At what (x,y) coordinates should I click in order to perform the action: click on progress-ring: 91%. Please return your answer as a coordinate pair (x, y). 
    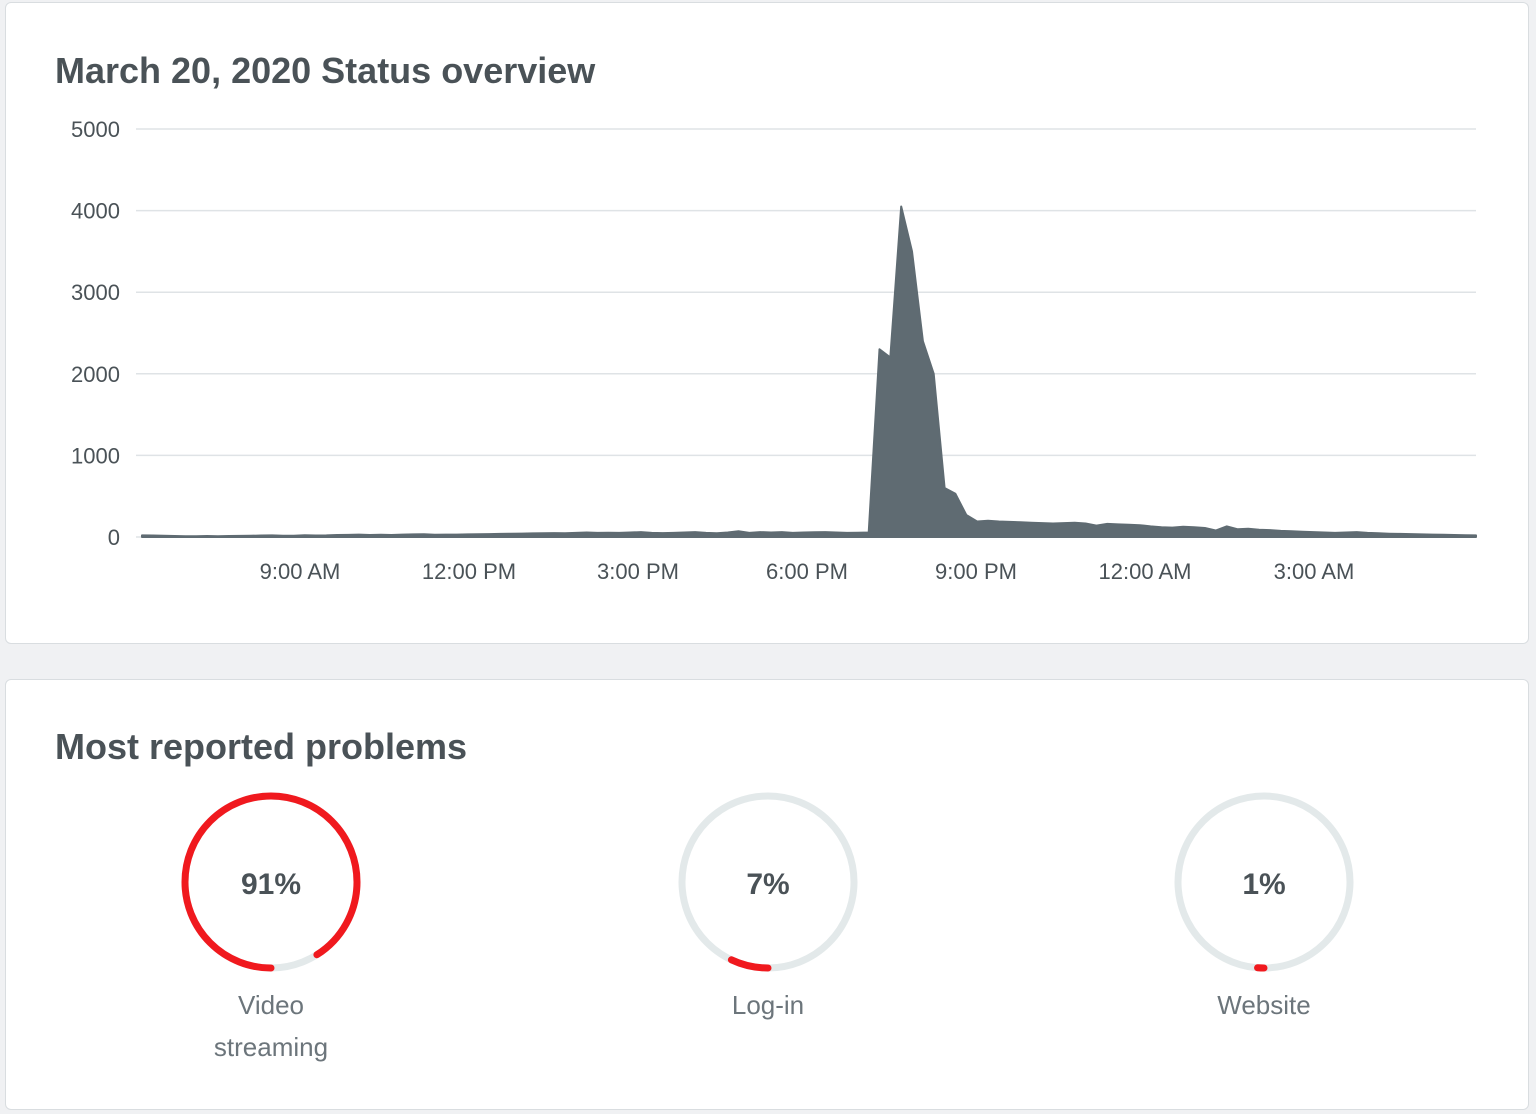
    Looking at the image, I should click on (271, 882).